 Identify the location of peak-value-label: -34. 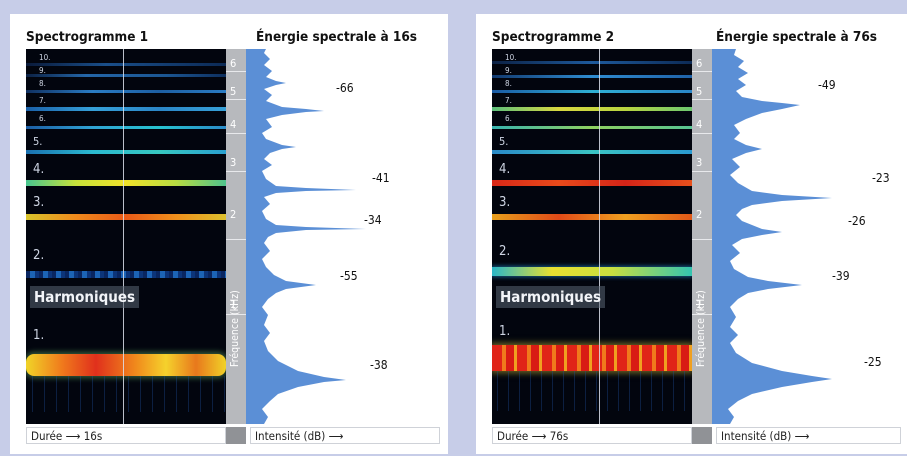
(373, 220).